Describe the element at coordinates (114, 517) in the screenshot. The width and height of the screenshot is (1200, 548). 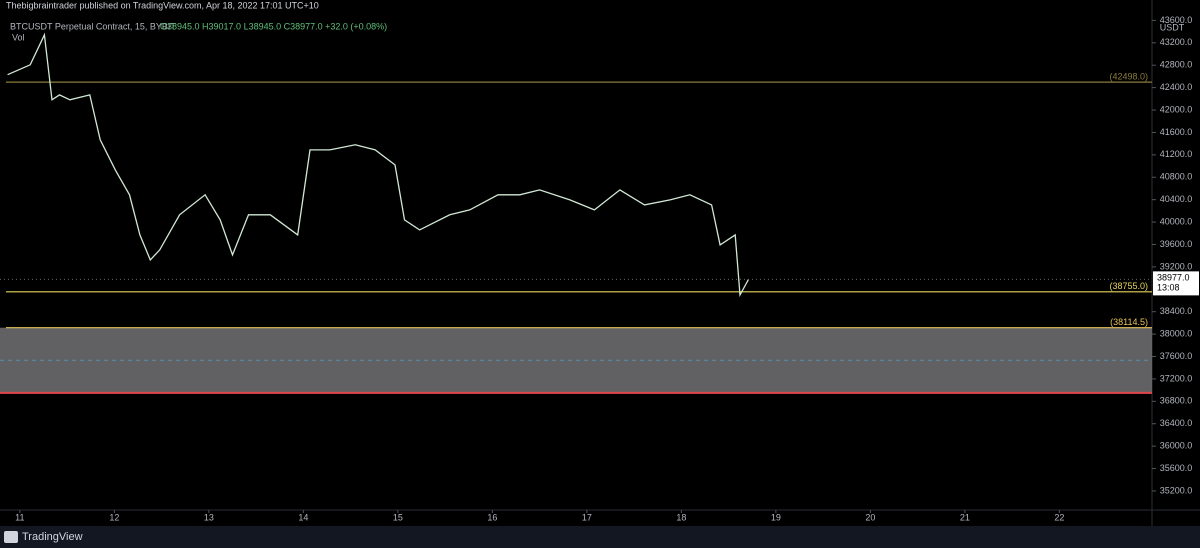
I see `x-tick-label: 12` at that location.